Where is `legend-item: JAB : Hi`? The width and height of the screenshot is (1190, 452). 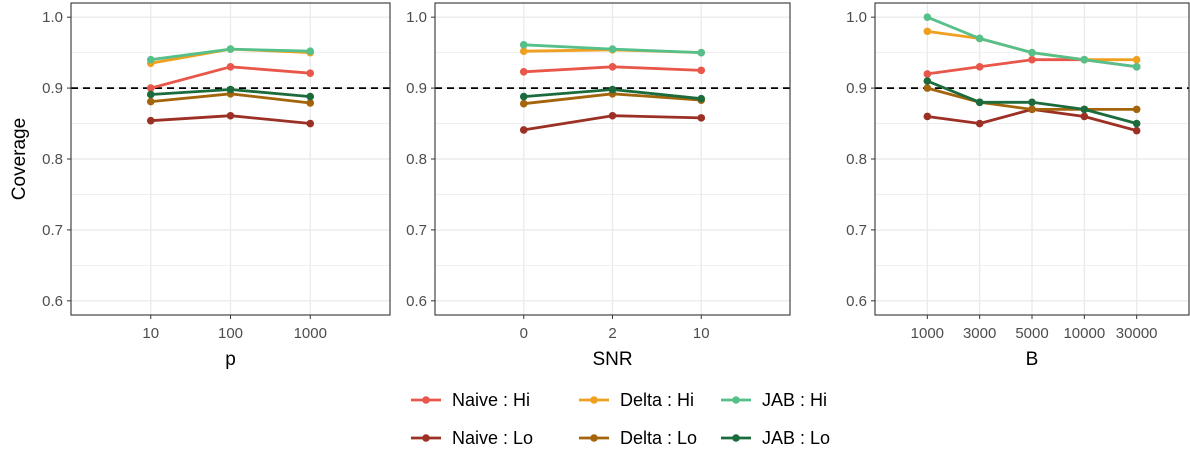 legend-item: JAB : Hi is located at coordinates (774, 400).